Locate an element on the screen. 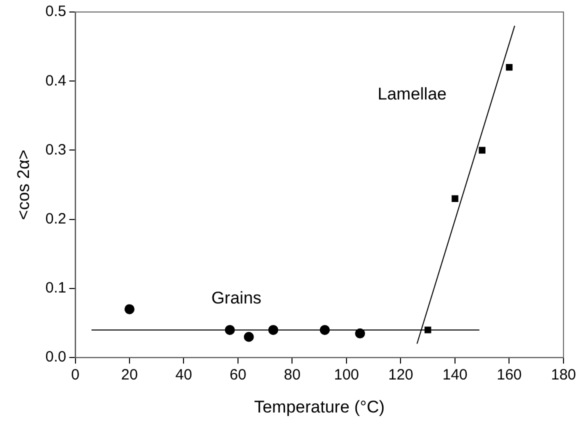 The width and height of the screenshot is (579, 430). x-tick-label: 160 is located at coordinates (509, 375).